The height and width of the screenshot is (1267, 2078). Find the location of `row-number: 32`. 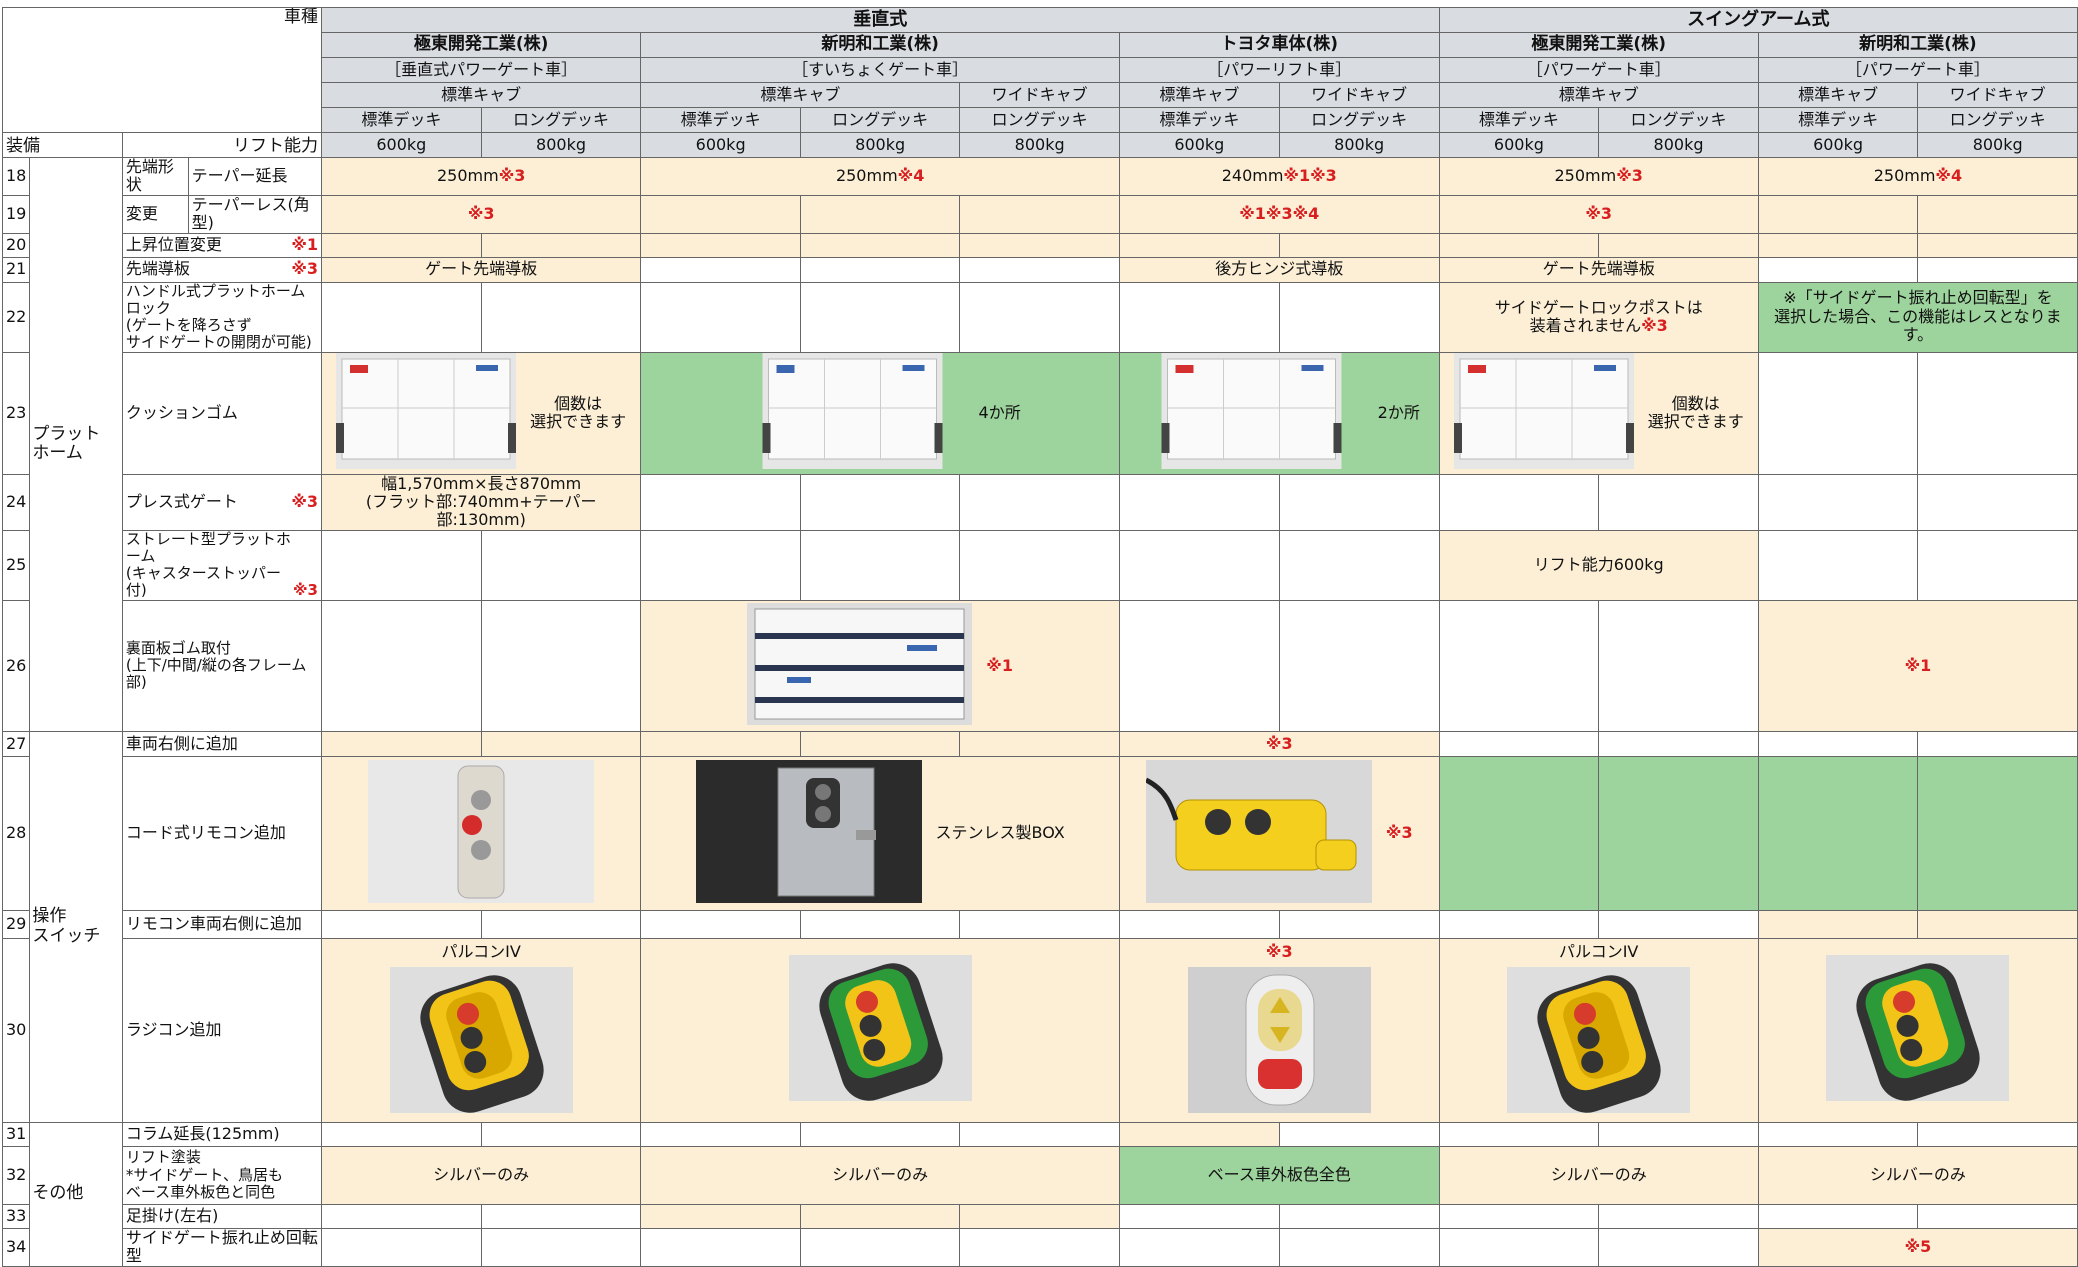

row-number: 32 is located at coordinates (16, 1175).